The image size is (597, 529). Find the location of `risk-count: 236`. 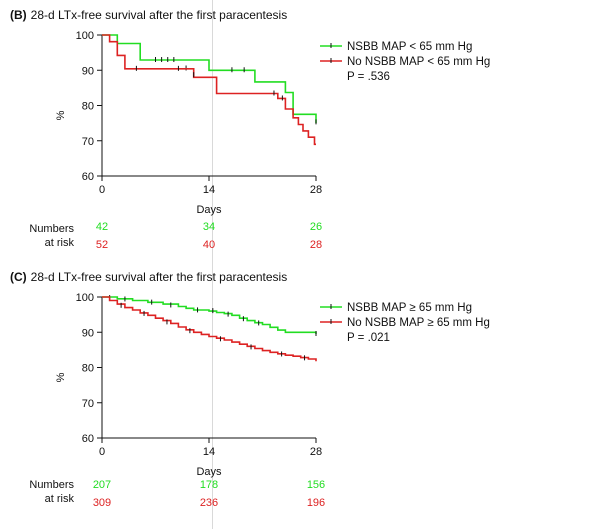

risk-count: 236 is located at coordinates (209, 503).